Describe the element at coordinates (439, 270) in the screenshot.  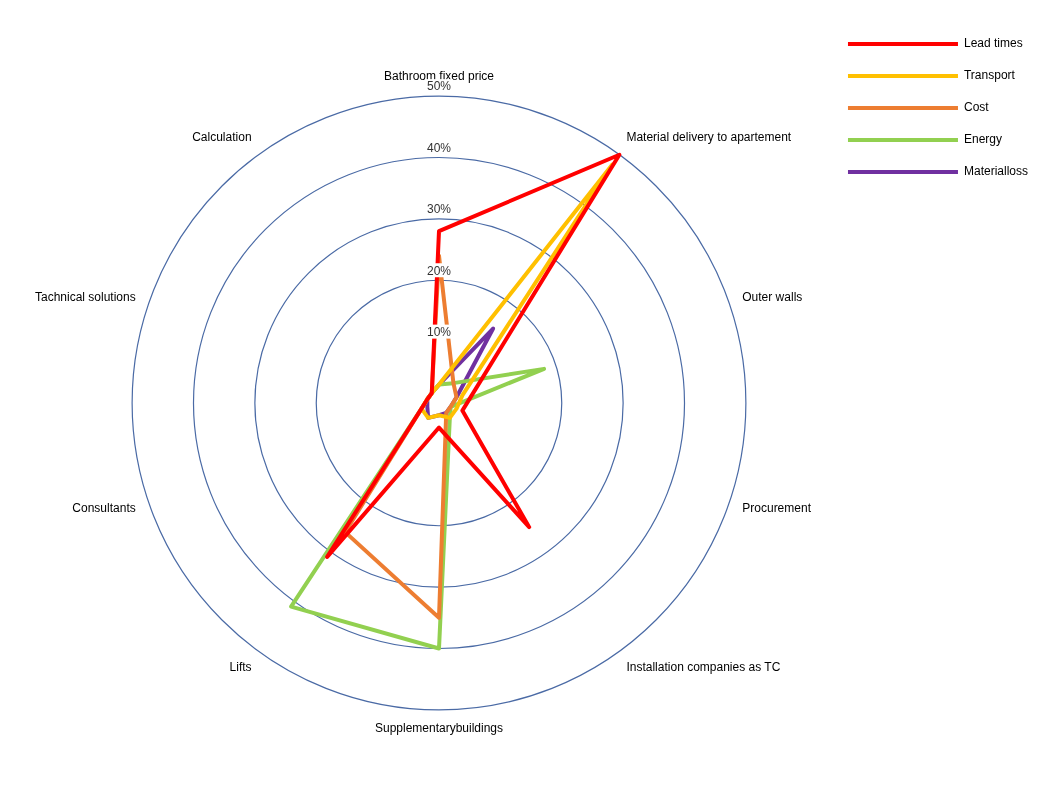
I see `y-tick-label: 20%` at that location.